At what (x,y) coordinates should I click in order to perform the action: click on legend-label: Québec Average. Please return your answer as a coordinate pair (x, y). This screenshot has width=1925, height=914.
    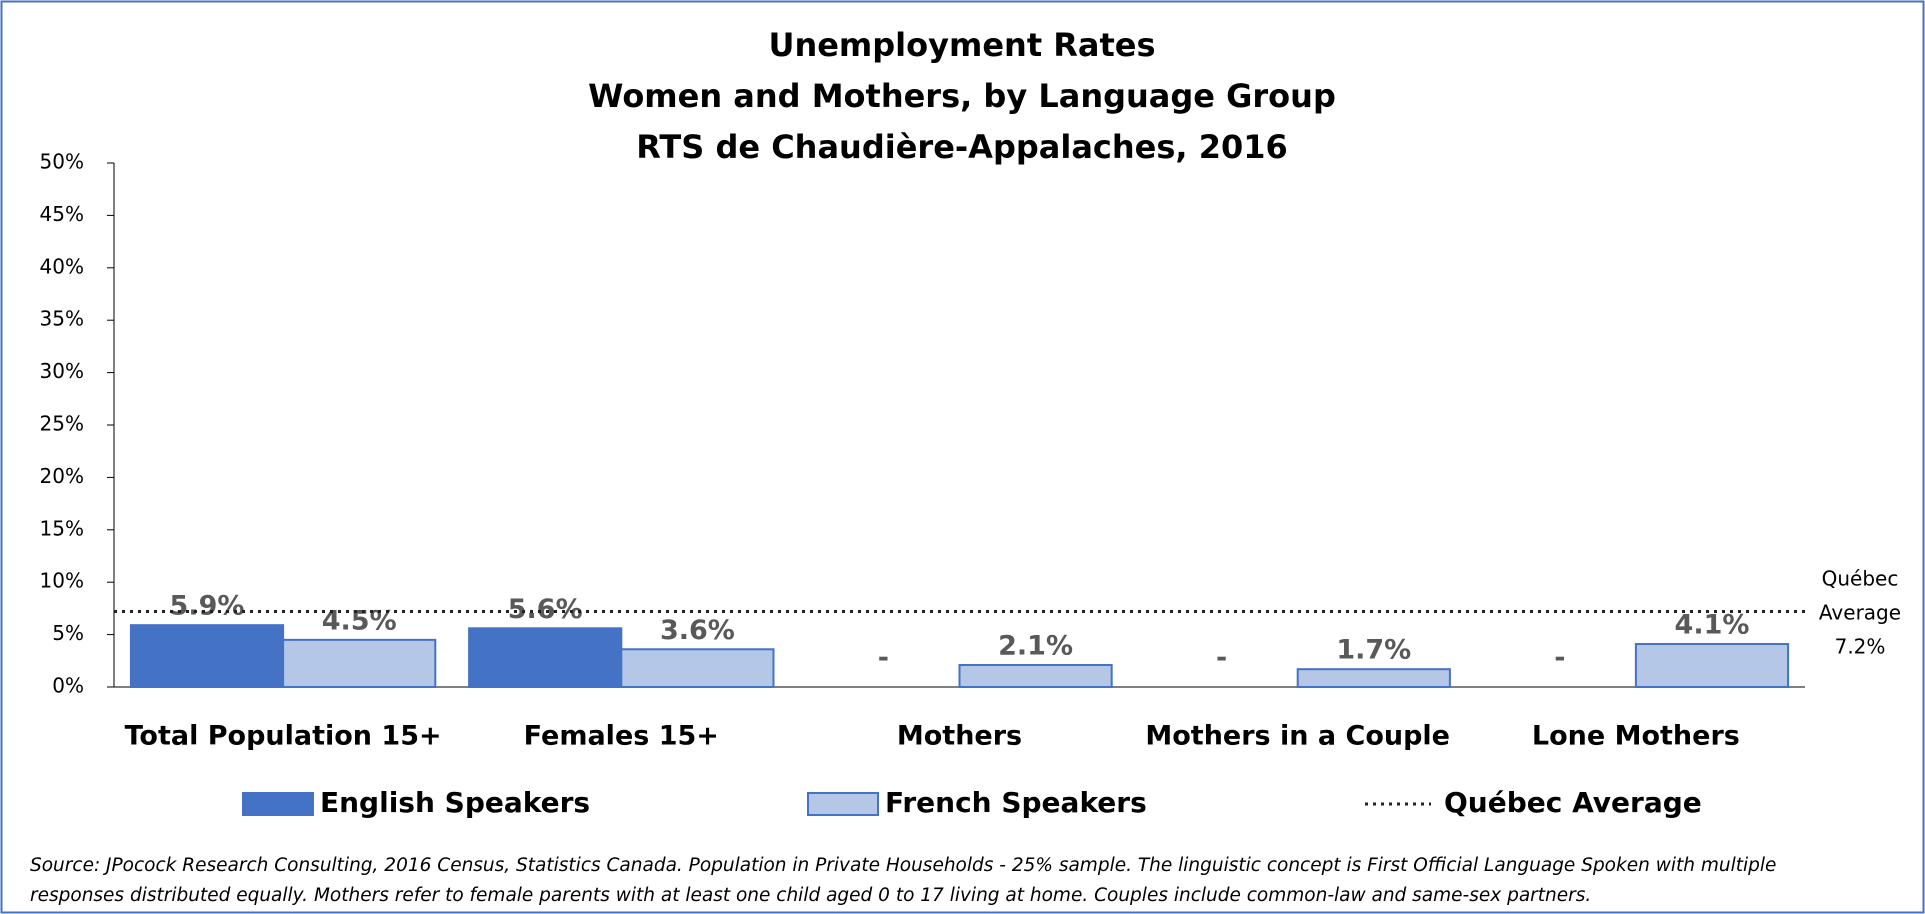
    Looking at the image, I should click on (1573, 802).